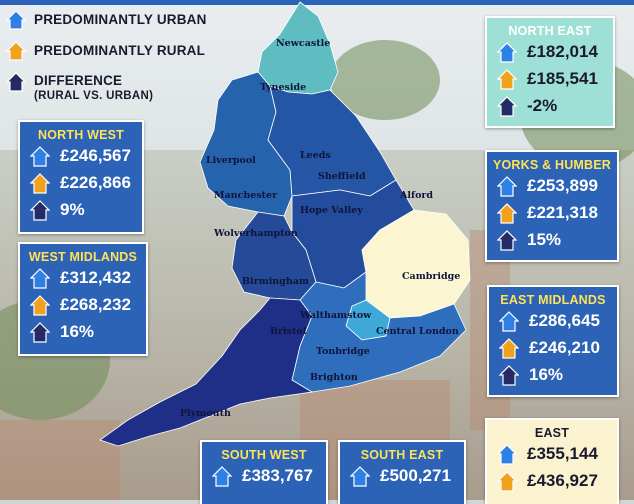  I want to click on legend-rural: PREDOMINANTLY RURAL, so click(106, 51).